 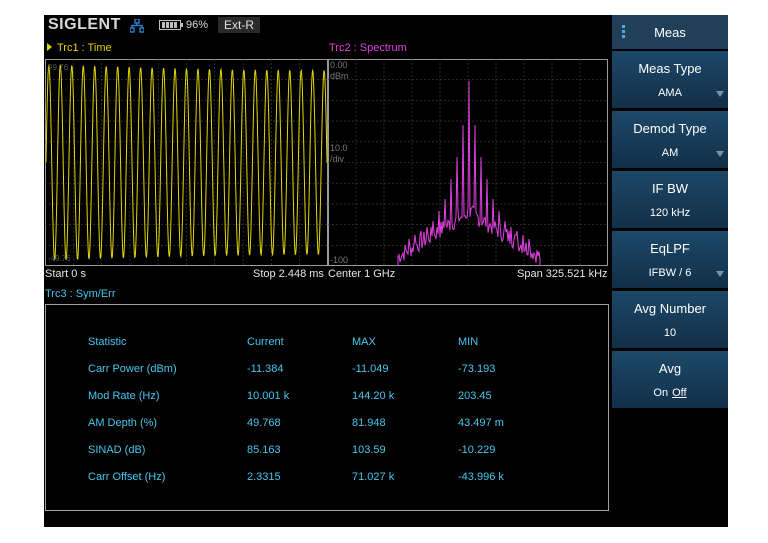 What do you see at coordinates (124, 395) in the screenshot?
I see `table-cell: Mod Rate (Hz)` at bounding box center [124, 395].